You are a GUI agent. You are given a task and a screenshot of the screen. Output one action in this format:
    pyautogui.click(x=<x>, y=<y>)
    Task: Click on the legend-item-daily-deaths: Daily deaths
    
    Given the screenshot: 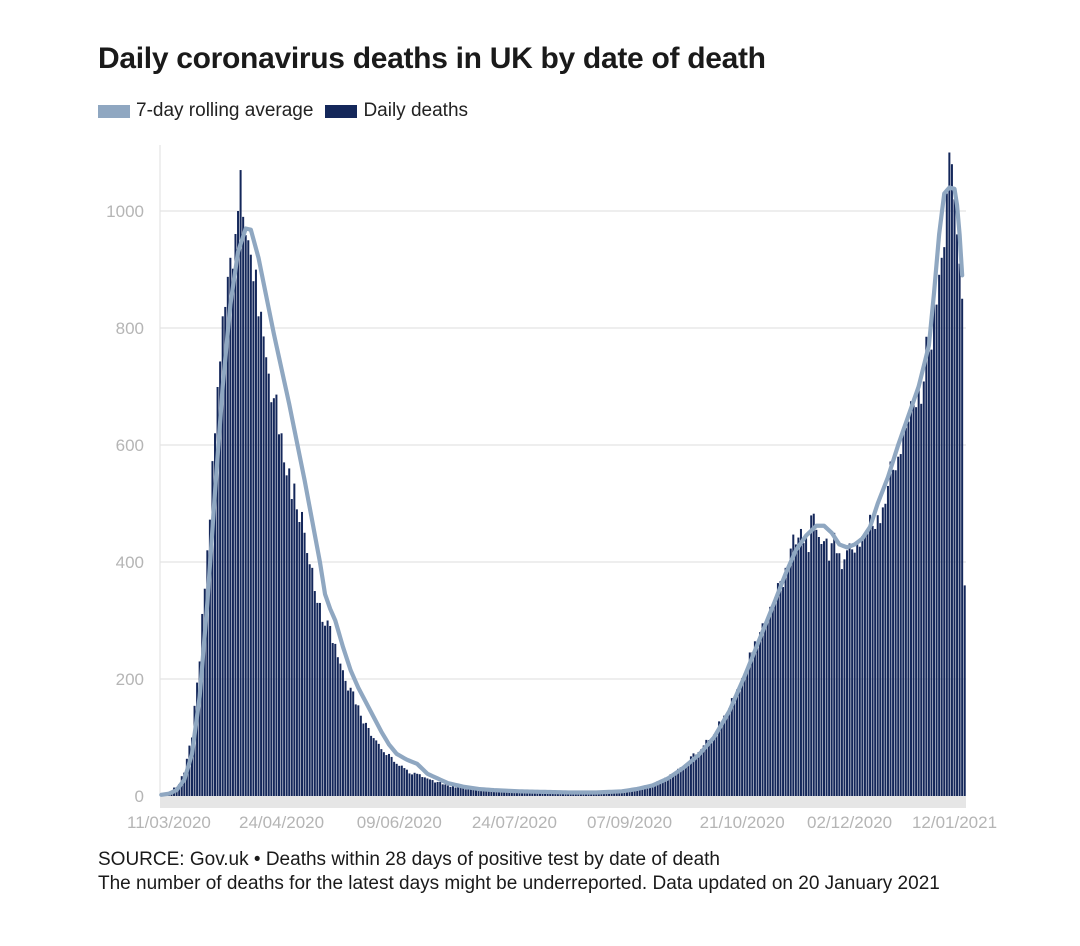 What is the action you would take?
    pyautogui.click(x=396, y=111)
    